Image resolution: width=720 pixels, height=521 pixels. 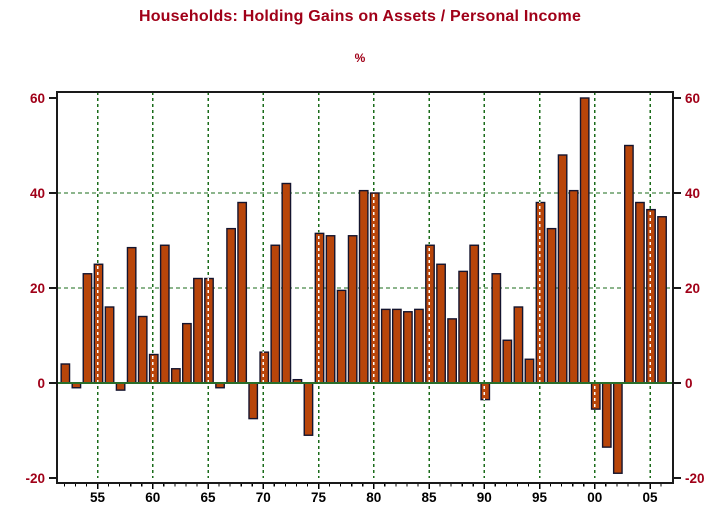 I want to click on bar-1964, so click(x=198, y=330).